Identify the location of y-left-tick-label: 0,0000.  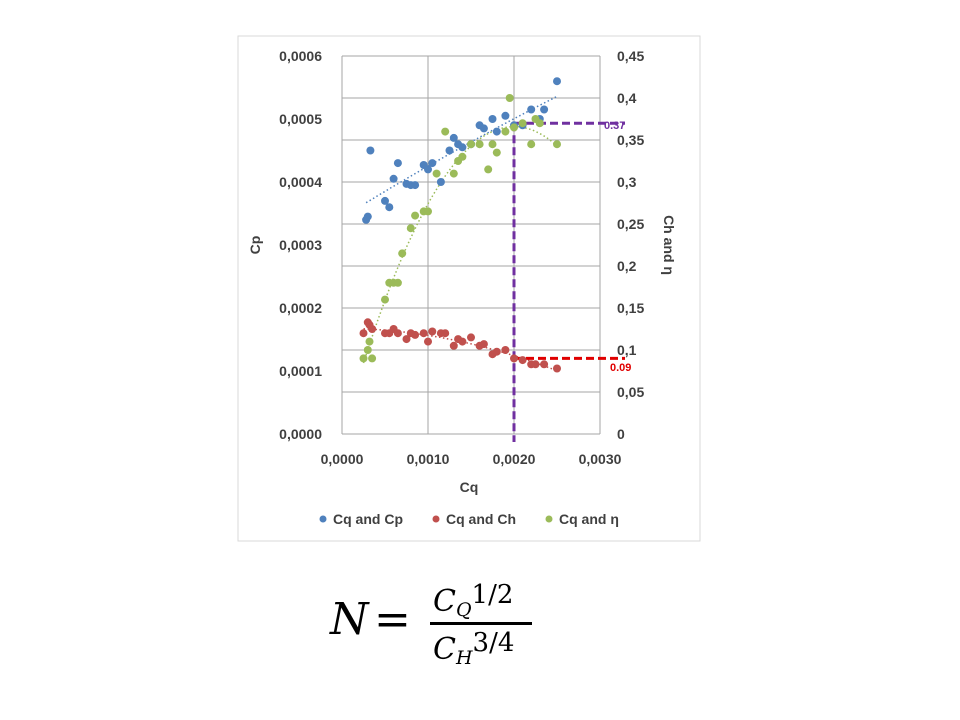
(300, 434).